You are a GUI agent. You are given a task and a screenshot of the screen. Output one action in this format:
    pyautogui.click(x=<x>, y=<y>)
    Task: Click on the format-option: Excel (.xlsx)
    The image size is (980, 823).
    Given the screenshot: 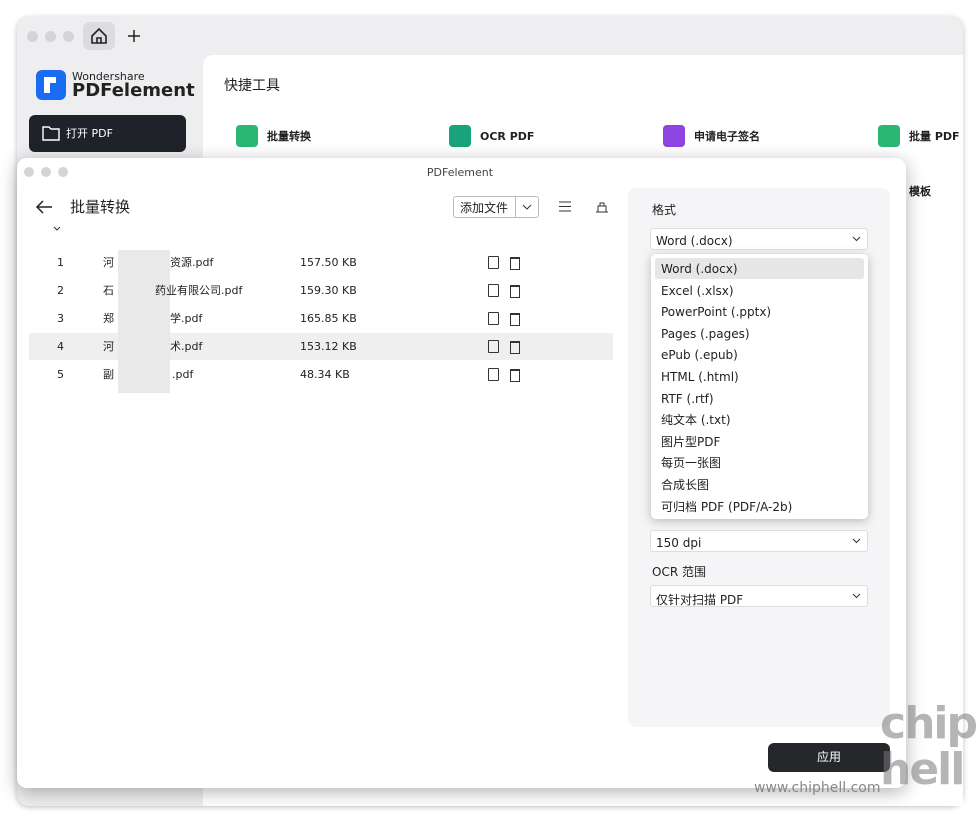 What is the action you would take?
    pyautogui.click(x=697, y=290)
    